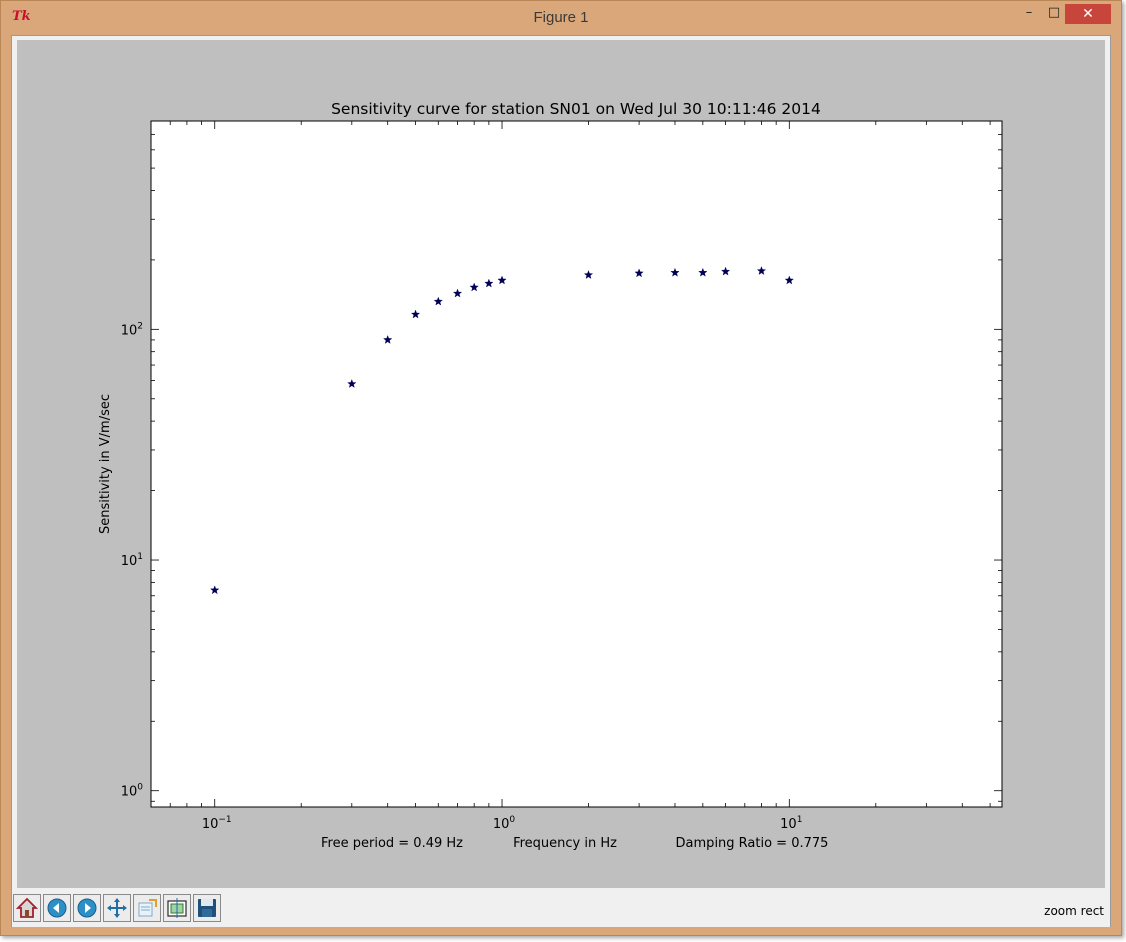 The height and width of the screenshot is (942, 1126). I want to click on free-period-annotation: Free period = 0.49 Hz, so click(392, 843).